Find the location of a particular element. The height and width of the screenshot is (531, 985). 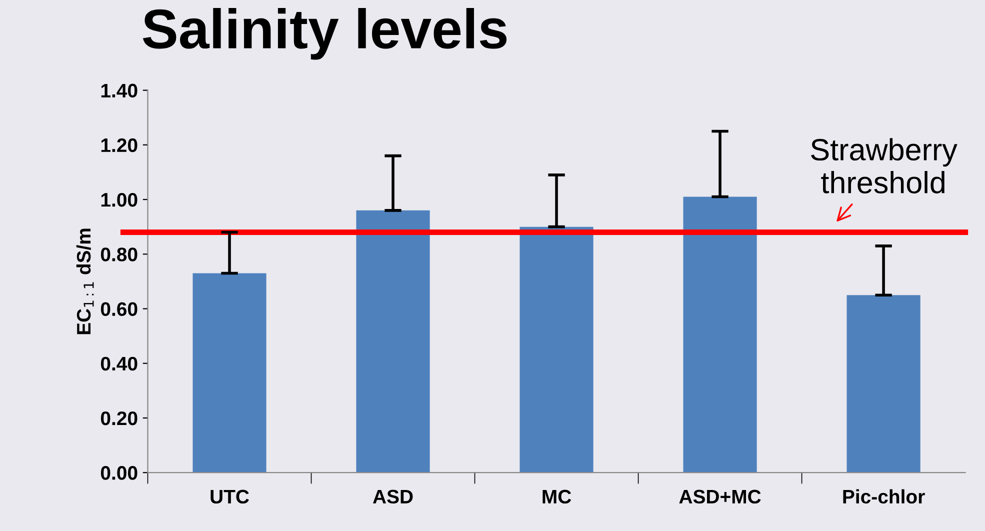

y-tick-label: 0.40 is located at coordinates (119, 363).